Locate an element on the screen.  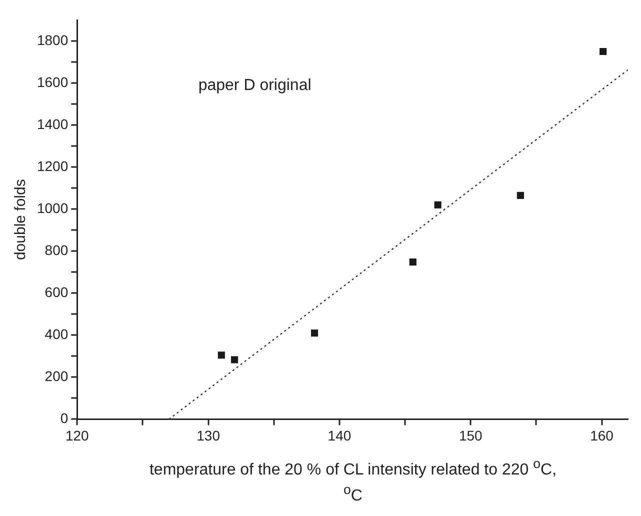
x-tick-label: 160 is located at coordinates (602, 435).